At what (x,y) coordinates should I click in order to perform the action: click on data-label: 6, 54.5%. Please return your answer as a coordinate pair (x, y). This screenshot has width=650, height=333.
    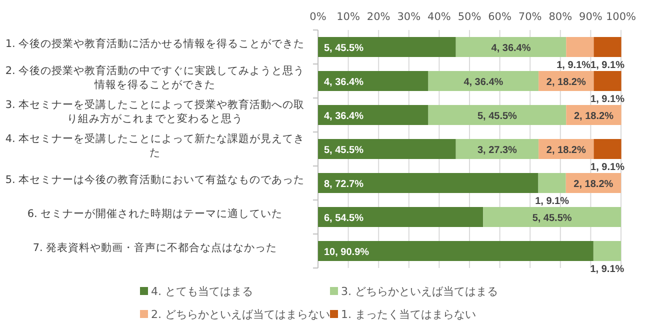
    Looking at the image, I should click on (344, 218).